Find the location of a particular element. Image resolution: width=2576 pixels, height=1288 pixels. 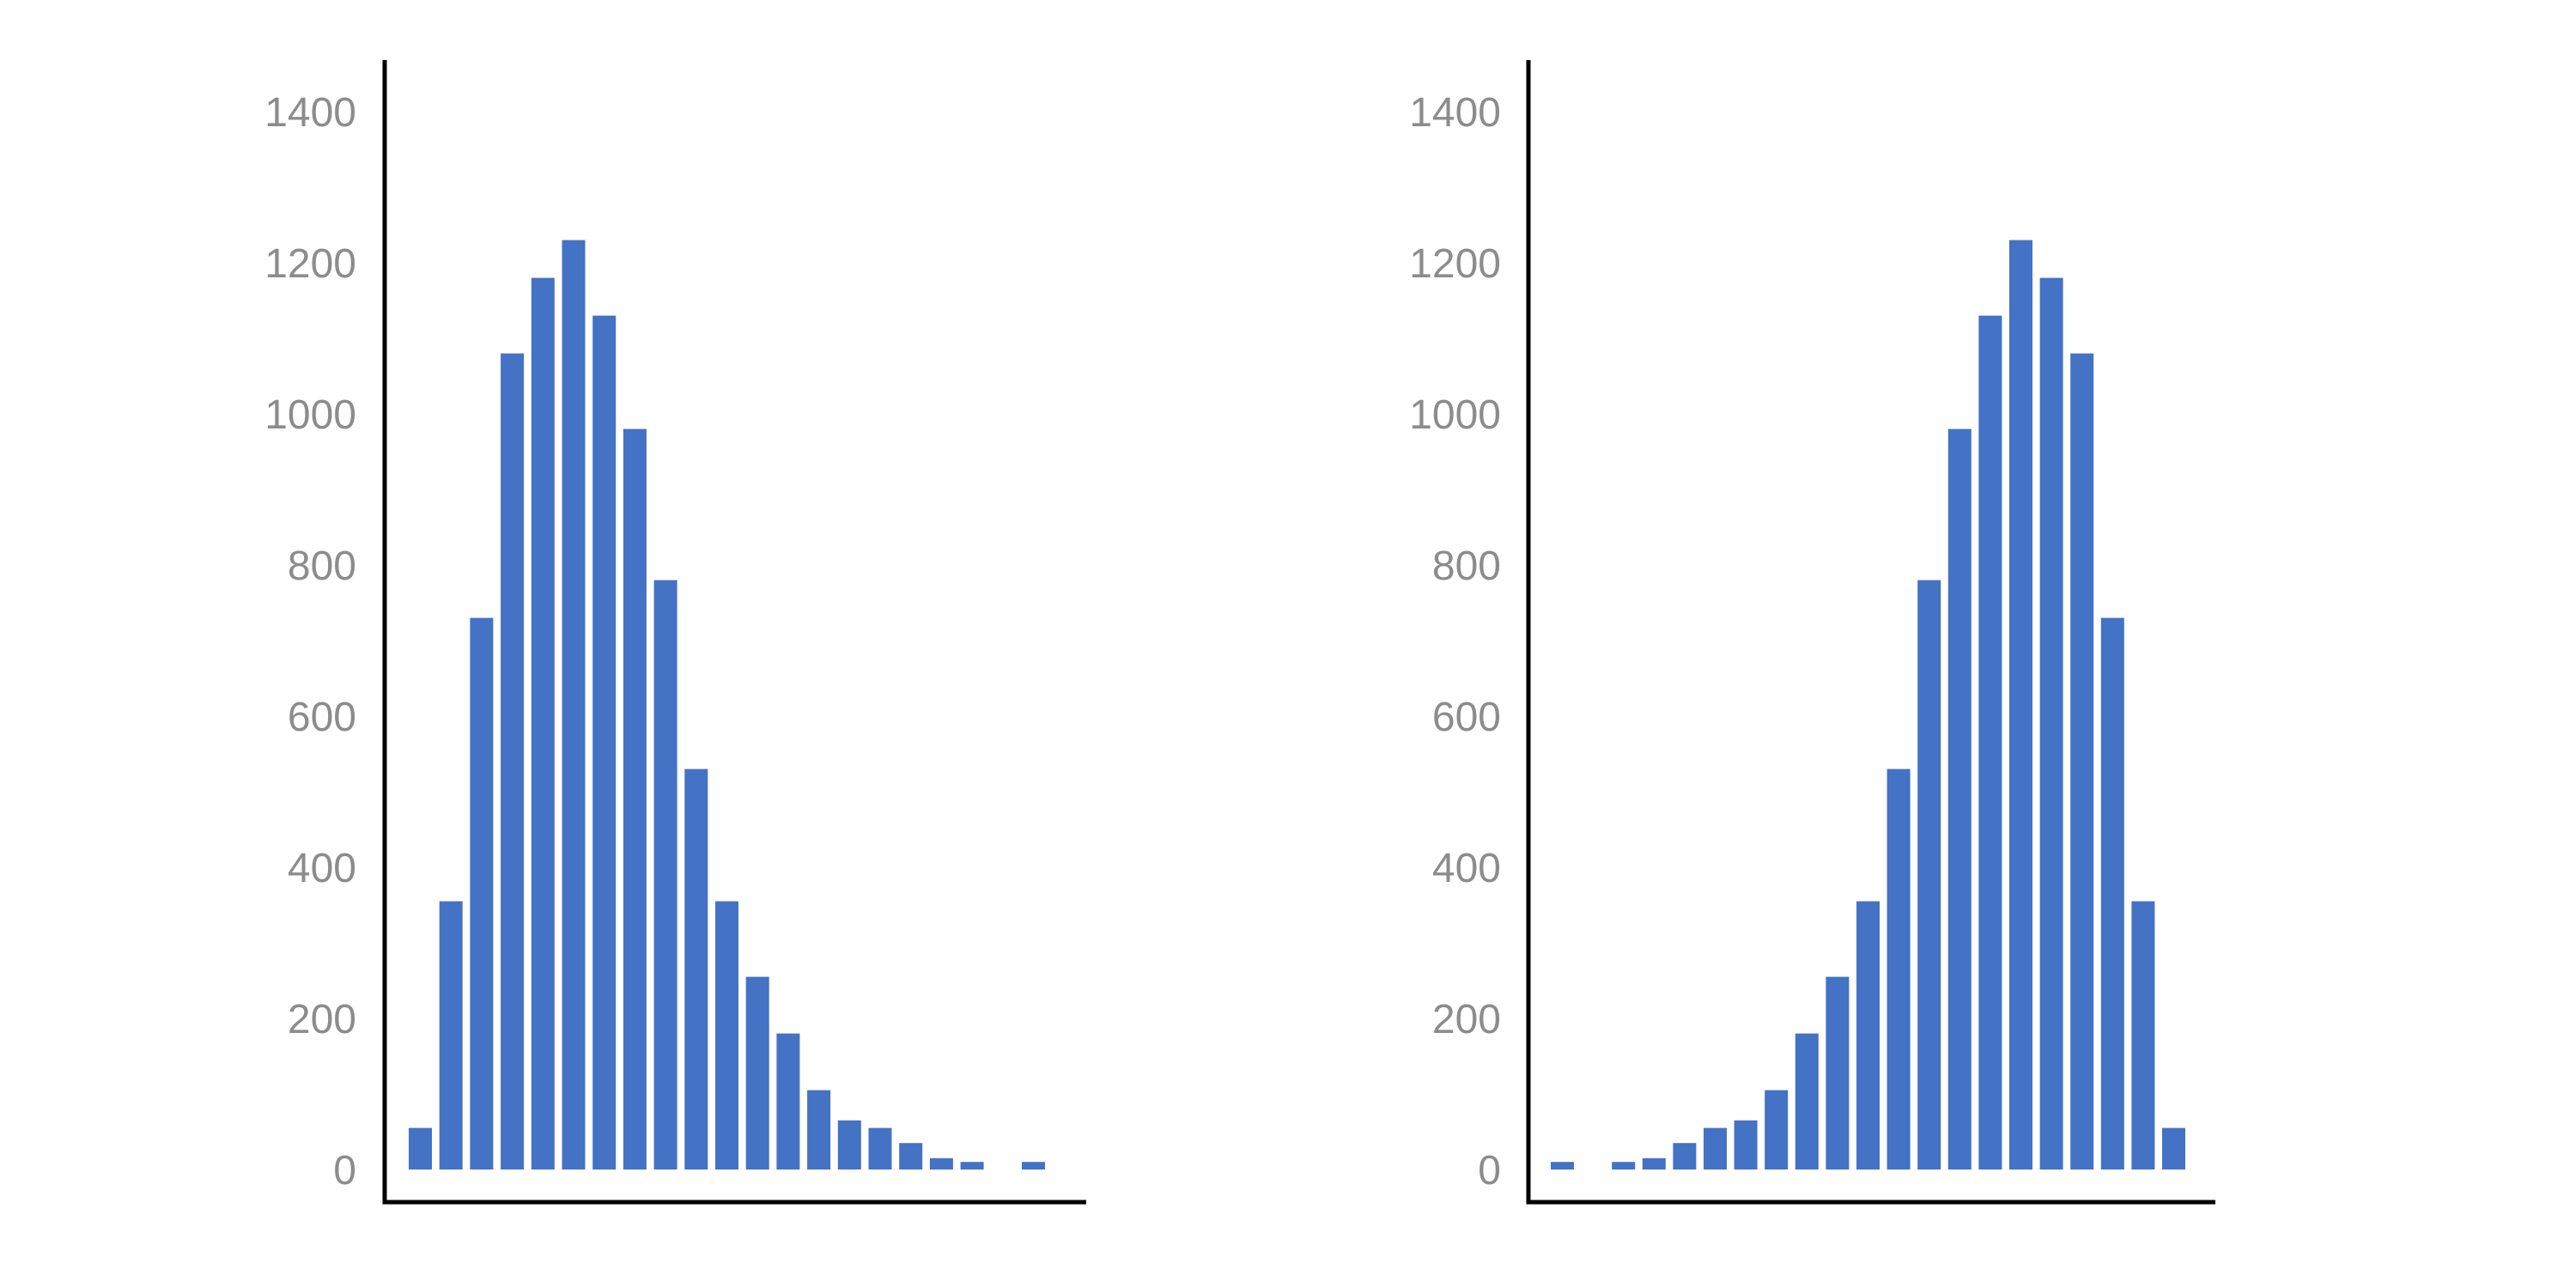

left-y-tick-label-200: 200 is located at coordinates (322, 1020).